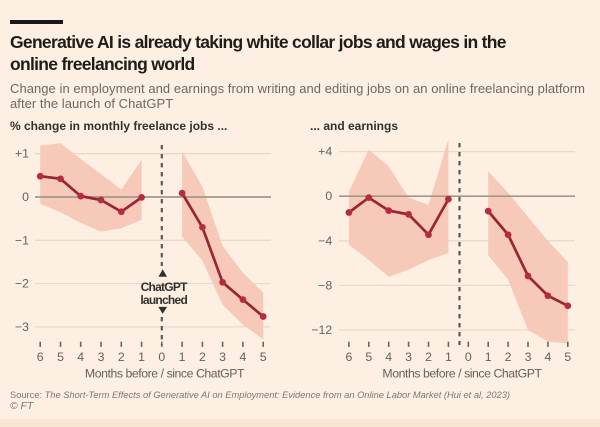 This screenshot has height=427, width=600. What do you see at coordinates (165, 287) in the screenshot?
I see `svg-text: ChatGPT` at bounding box center [165, 287].